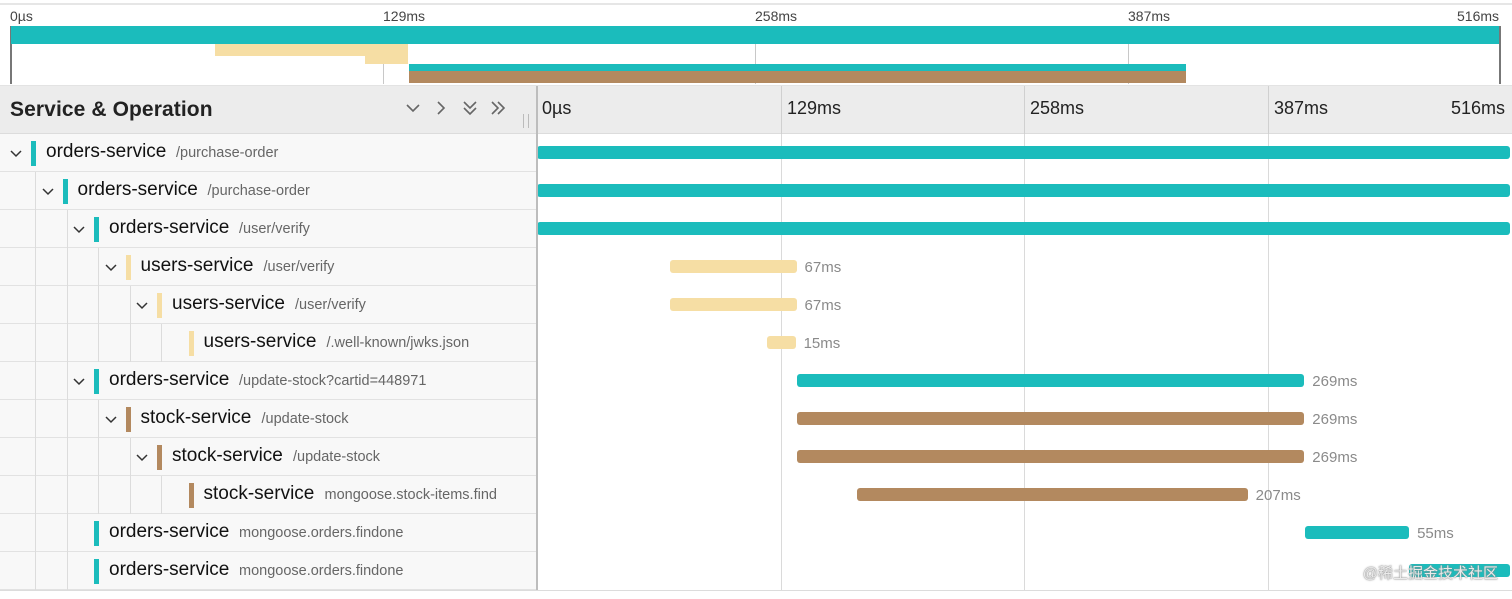 Image resolution: width=1512 pixels, height=599 pixels. What do you see at coordinates (441, 108) in the screenshot?
I see `expand-one-icon` at bounding box center [441, 108].